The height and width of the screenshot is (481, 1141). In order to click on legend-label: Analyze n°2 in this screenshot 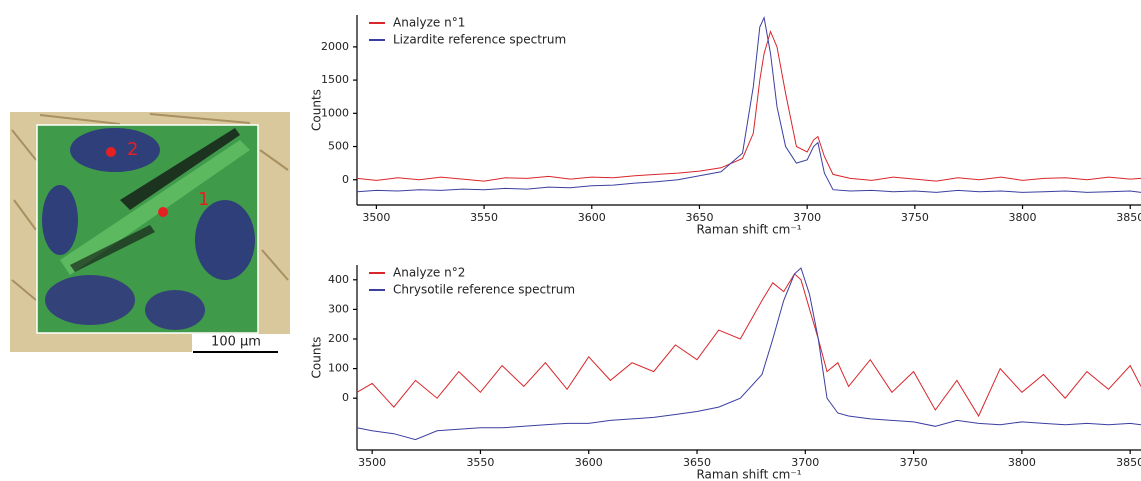, I will do `click(429, 273)`.